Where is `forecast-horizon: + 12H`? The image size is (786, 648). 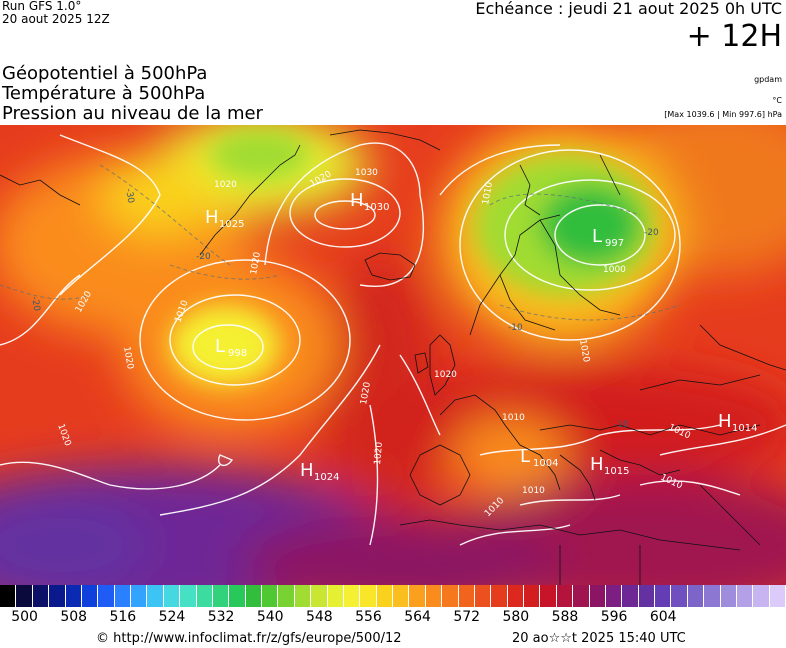 forecast-horizon: + 12H is located at coordinates (734, 36).